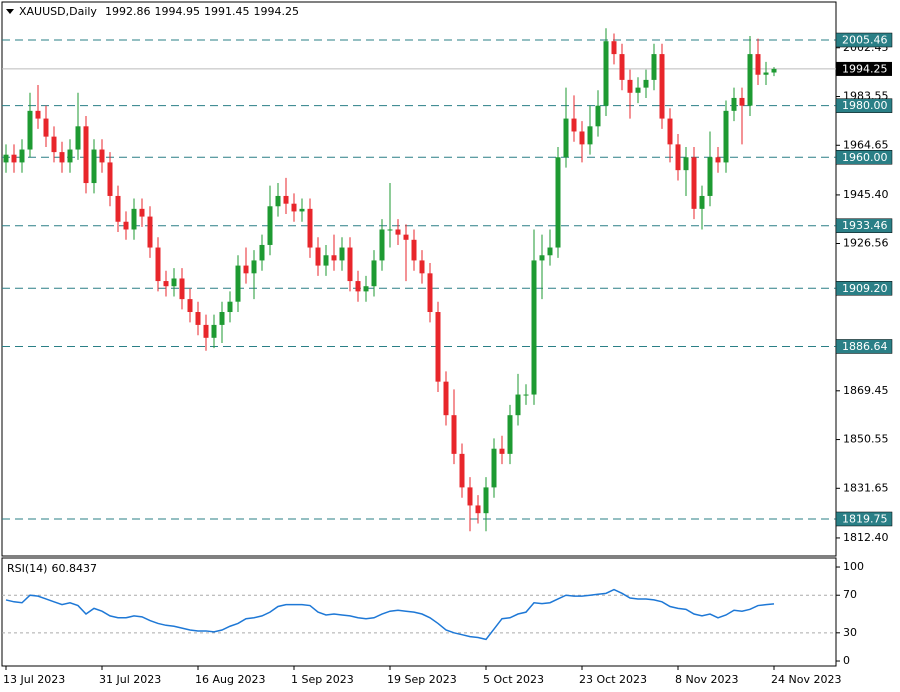  I want to click on x-tick-label: 1 Sep 2023, so click(322, 679).